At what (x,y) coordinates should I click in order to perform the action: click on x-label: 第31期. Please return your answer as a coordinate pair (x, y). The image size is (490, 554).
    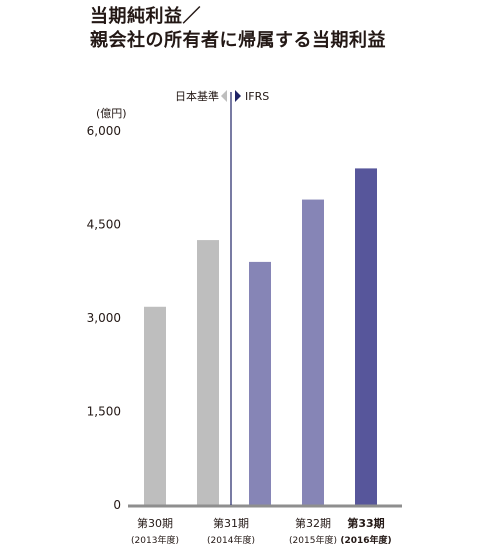
    Looking at the image, I should click on (231, 523).